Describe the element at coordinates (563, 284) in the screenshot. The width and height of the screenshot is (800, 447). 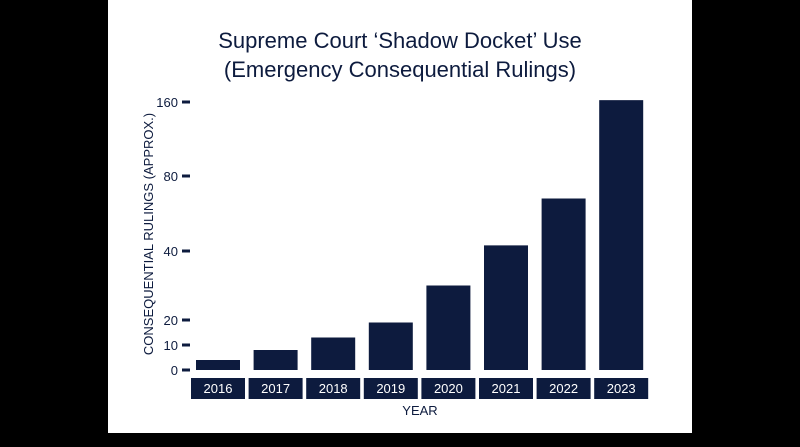
I see `bar-2022` at that location.